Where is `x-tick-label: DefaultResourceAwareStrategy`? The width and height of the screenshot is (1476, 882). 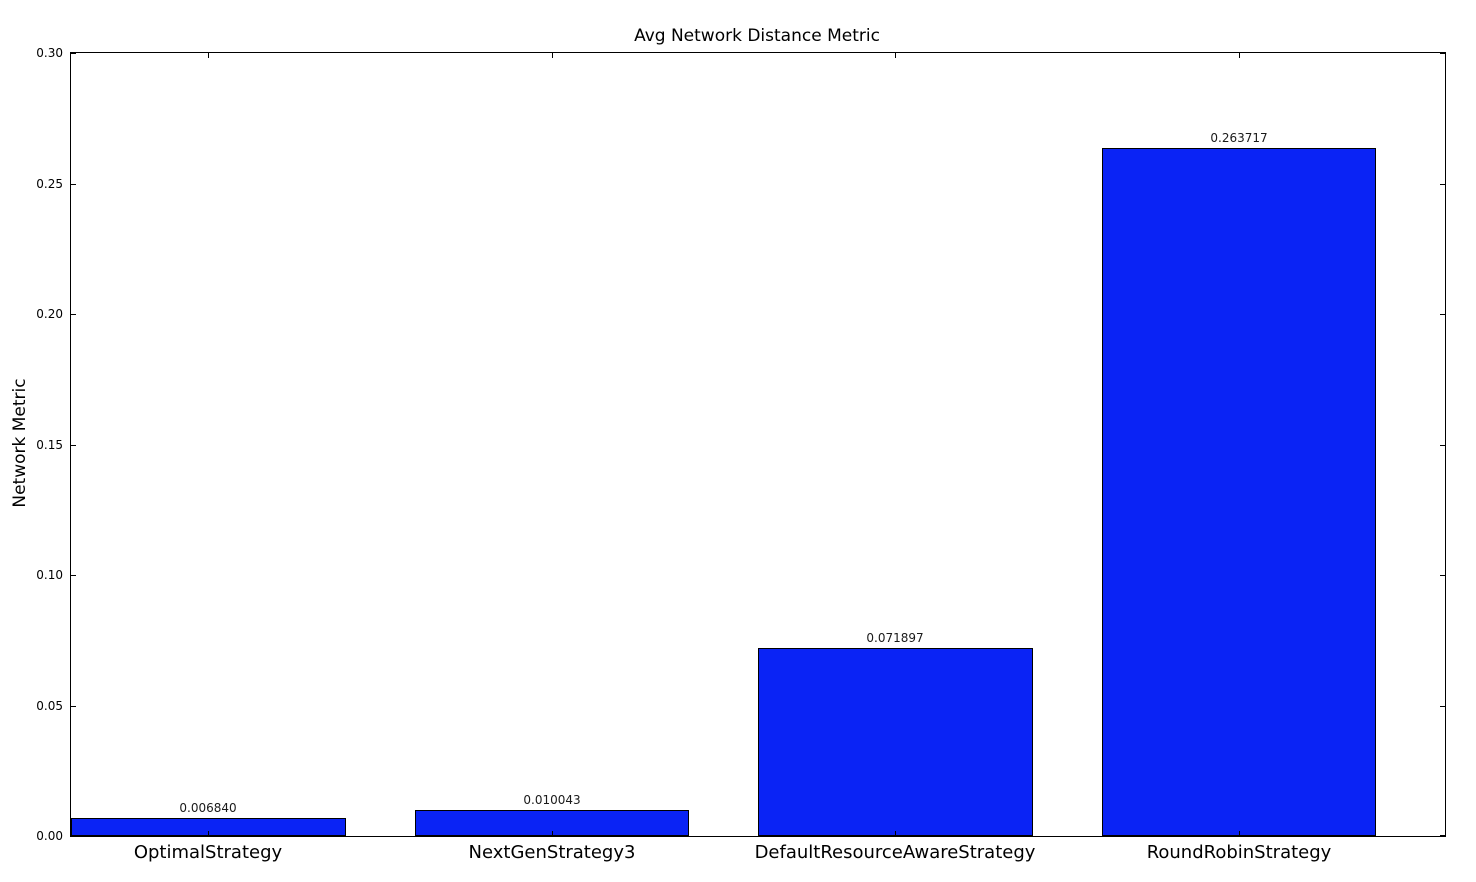 x-tick-label: DefaultResourceAwareStrategy is located at coordinates (895, 852).